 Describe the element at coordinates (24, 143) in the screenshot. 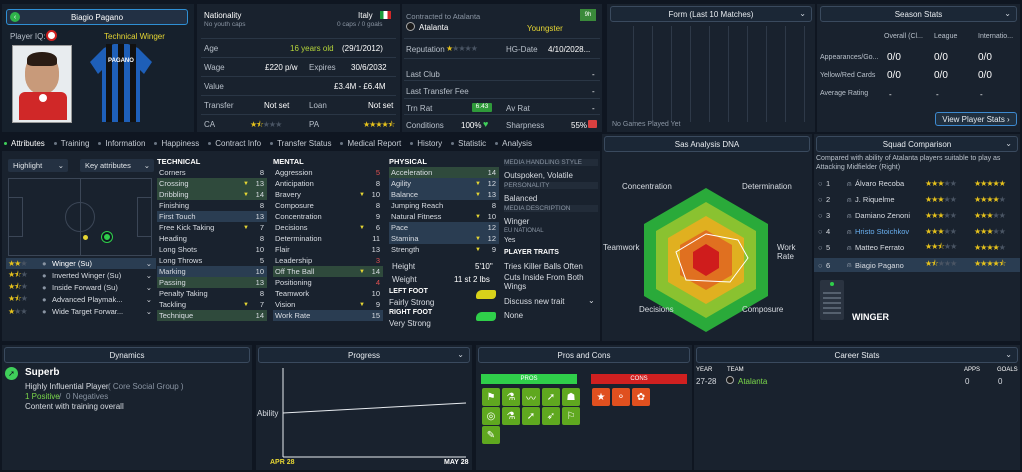

I see `tab-attributes: Attributes` at that location.